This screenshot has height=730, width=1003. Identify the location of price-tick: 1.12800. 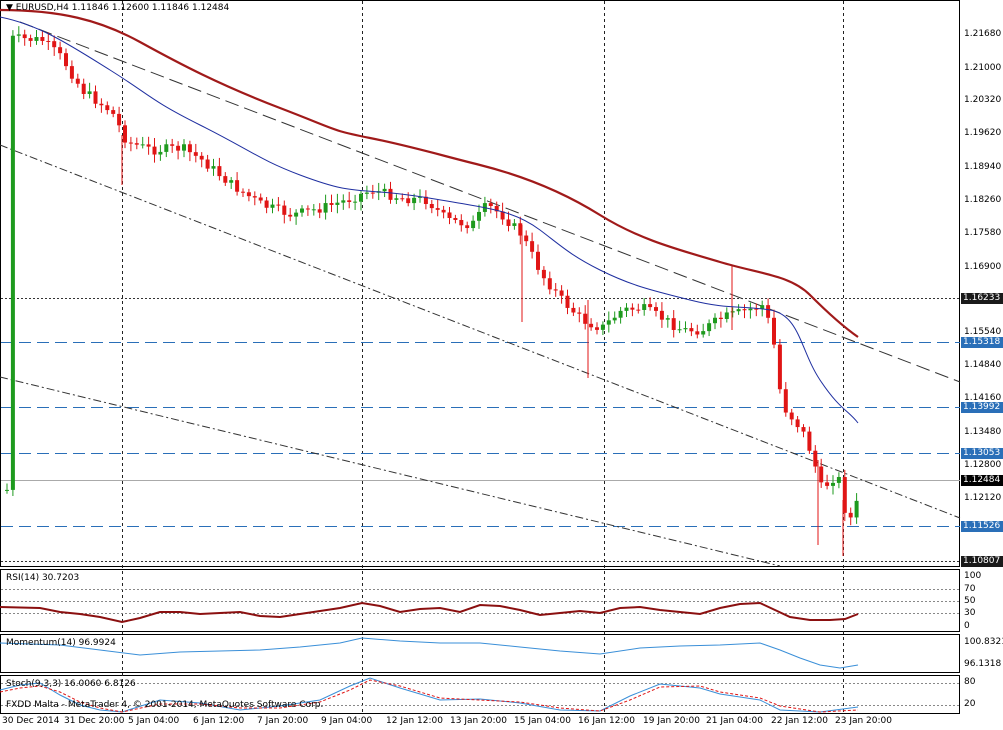
(983, 465).